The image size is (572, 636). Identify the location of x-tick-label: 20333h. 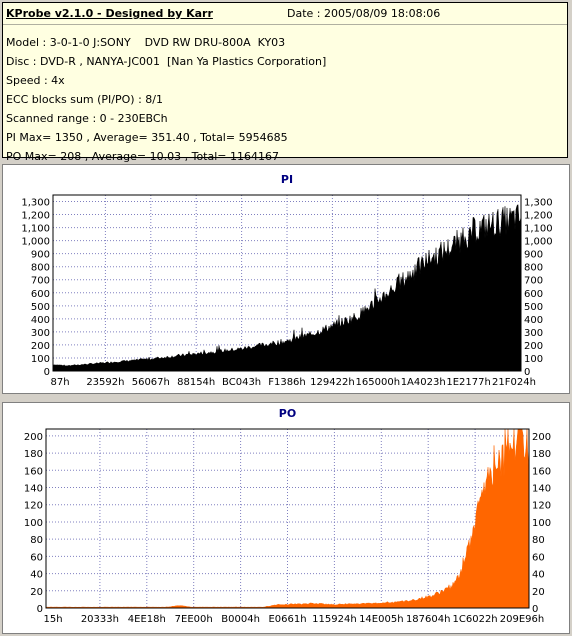
(100, 619).